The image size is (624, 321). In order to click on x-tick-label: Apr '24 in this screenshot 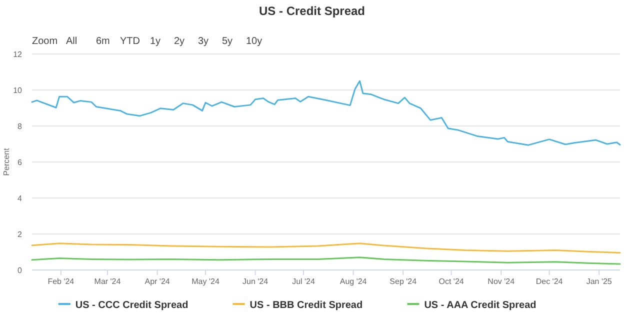, I will do `click(157, 281)`.